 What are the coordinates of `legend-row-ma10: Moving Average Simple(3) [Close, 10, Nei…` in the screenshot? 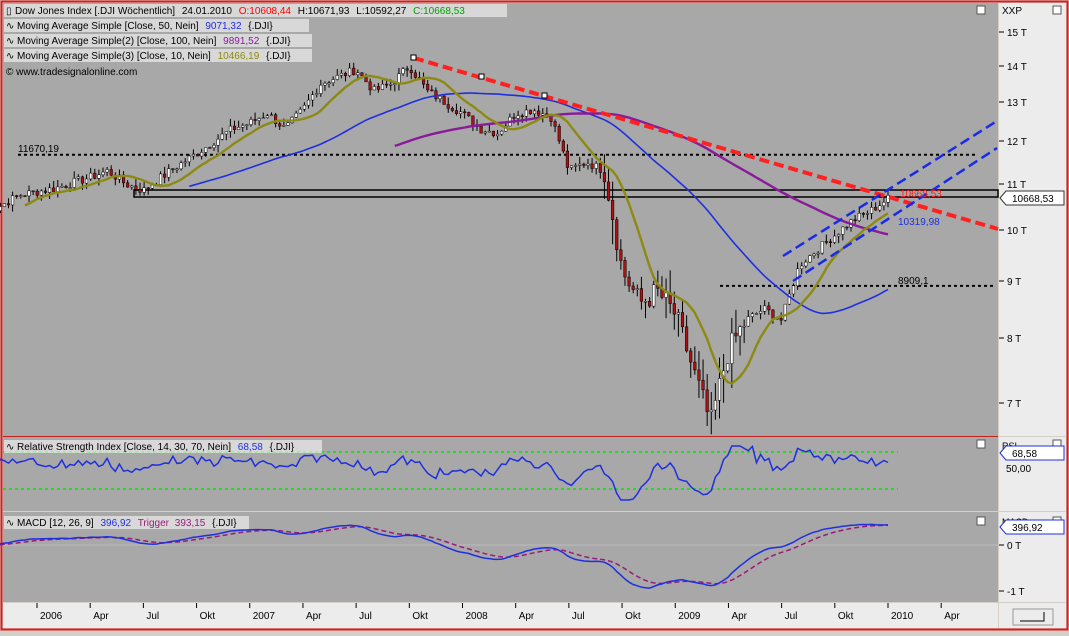 It's located at (154, 56).